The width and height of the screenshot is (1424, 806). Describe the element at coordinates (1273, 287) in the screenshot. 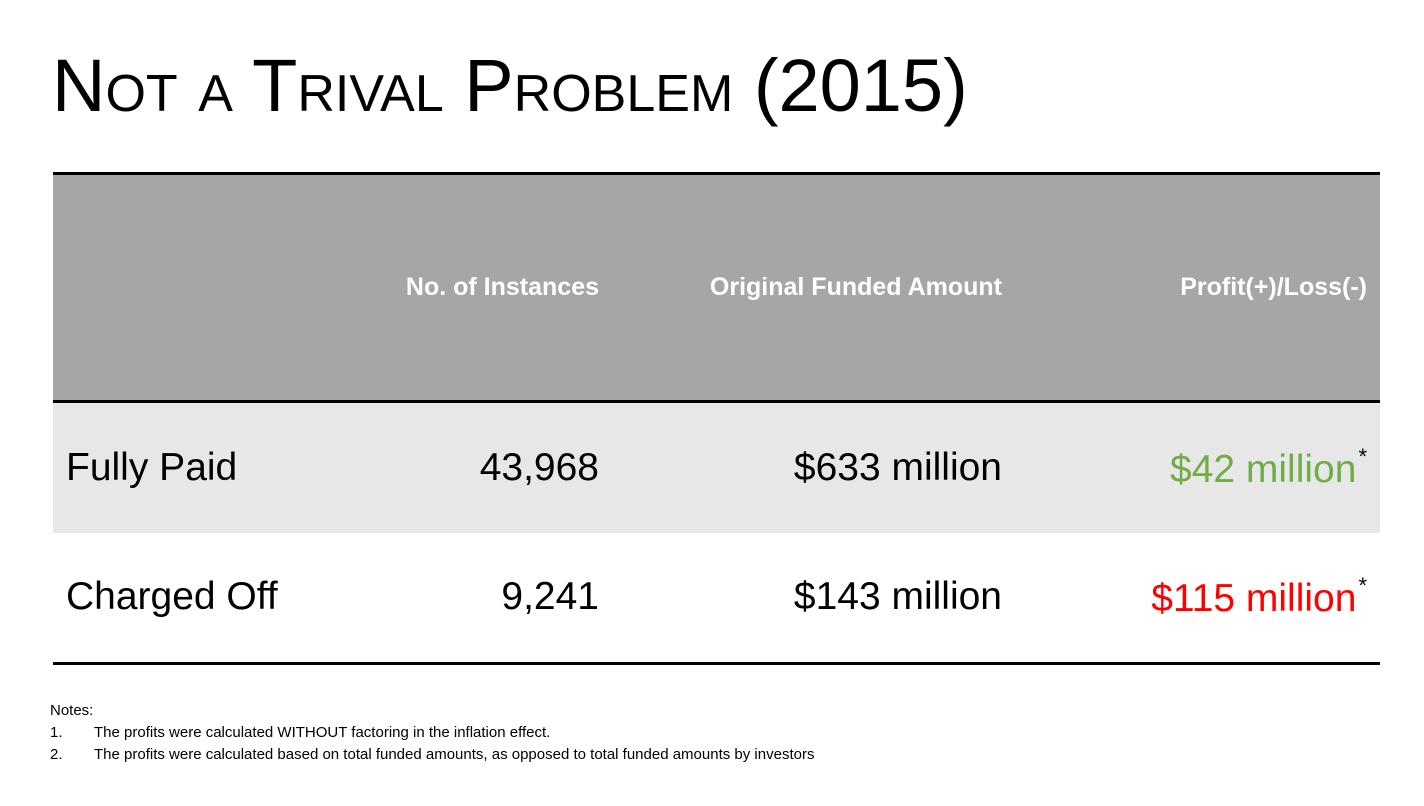

I see `header-profit-loss: Profit(+)/Loss(-)` at that location.